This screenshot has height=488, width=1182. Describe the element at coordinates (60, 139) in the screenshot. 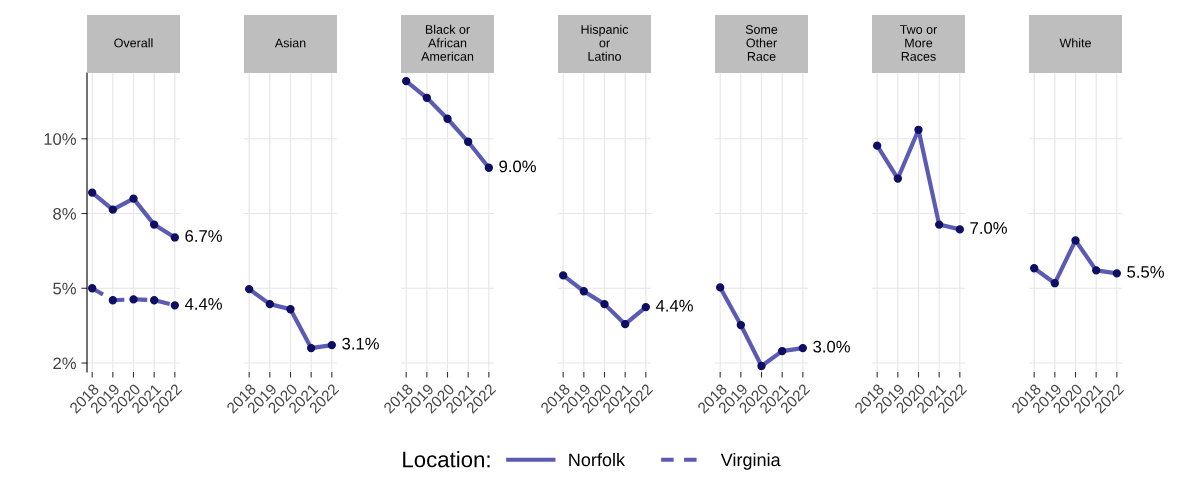

I see `y-tick-label: 10%` at that location.